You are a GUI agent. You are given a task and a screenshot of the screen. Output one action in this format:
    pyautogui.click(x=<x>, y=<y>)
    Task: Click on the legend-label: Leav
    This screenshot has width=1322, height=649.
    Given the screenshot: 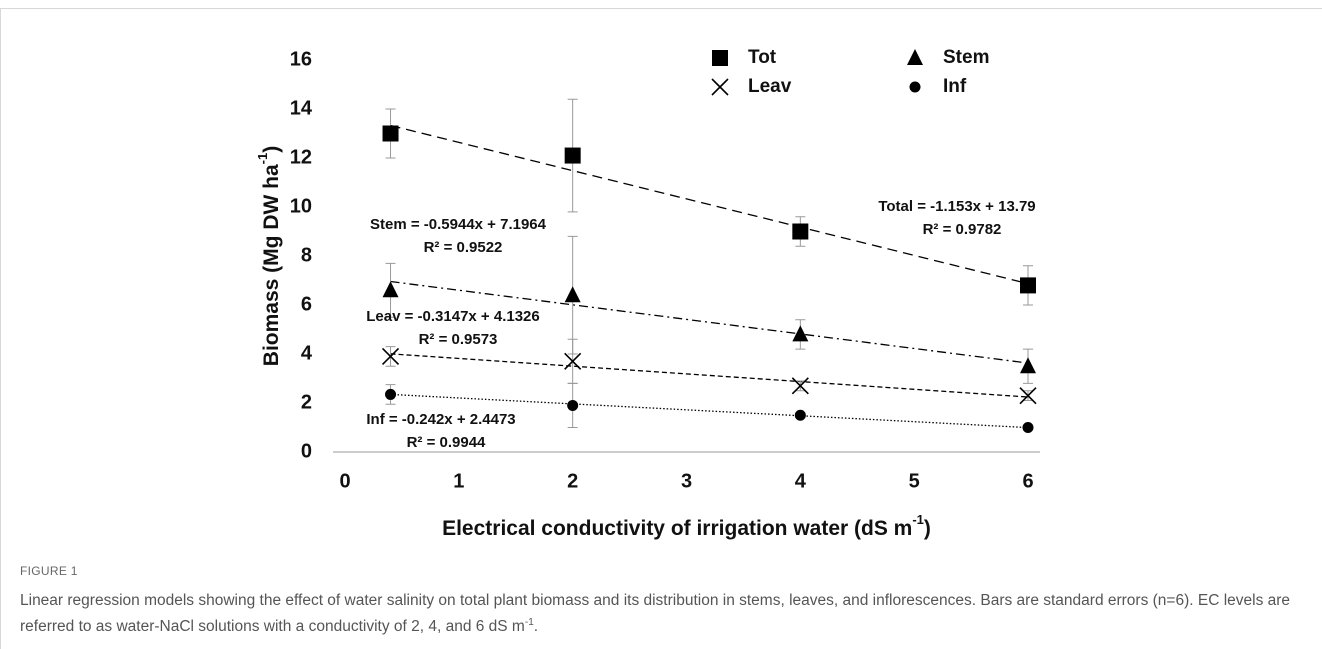 What is the action you would take?
    pyautogui.click(x=770, y=86)
    